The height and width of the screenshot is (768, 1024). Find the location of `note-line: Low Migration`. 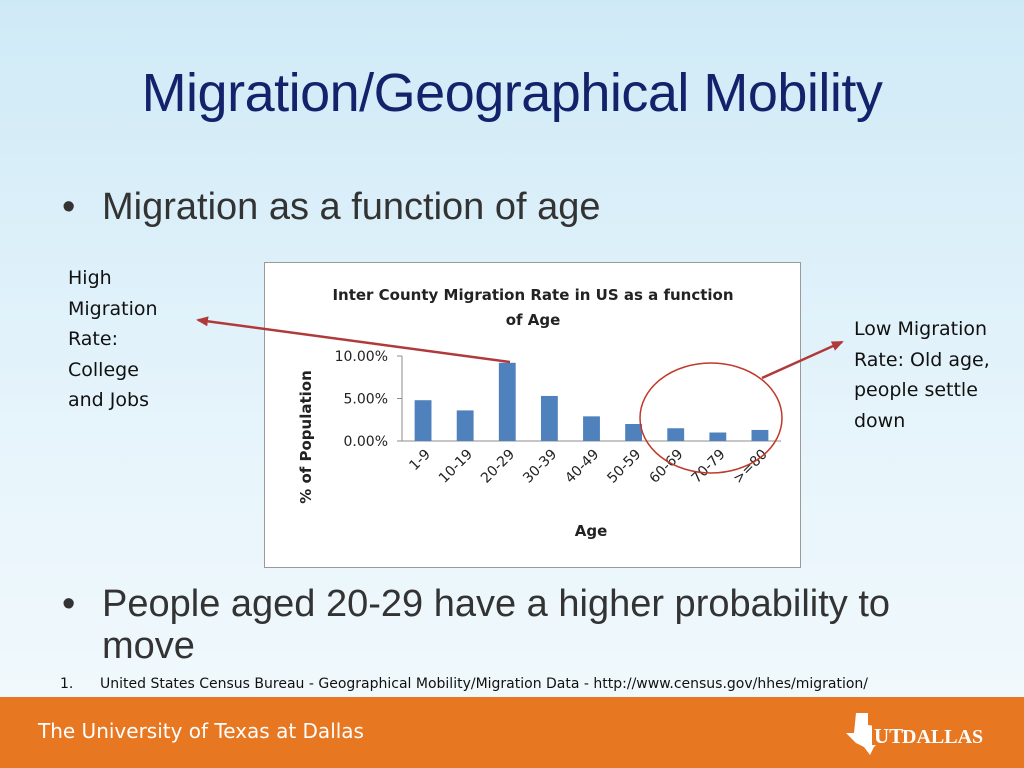

note-line: Low Migration is located at coordinates (921, 329).